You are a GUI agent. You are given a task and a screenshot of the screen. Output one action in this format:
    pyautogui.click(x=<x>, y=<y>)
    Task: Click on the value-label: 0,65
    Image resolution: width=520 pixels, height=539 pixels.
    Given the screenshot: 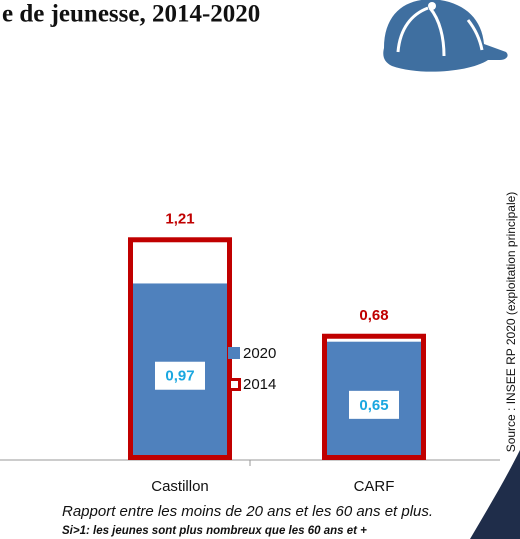 What is the action you would take?
    pyautogui.click(x=373, y=405)
    